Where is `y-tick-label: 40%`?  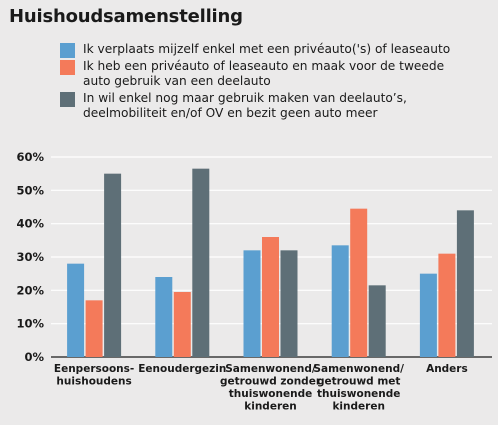
y-tick-label: 40% is located at coordinates (30, 224).